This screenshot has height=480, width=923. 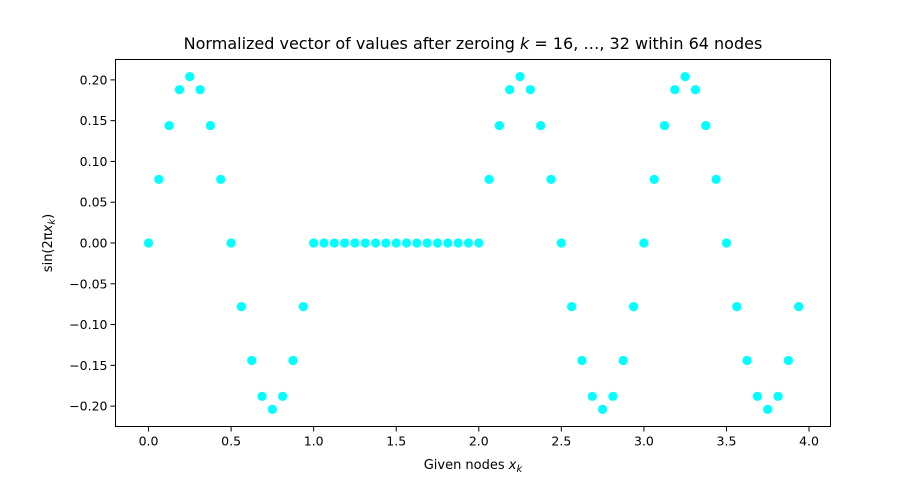 I want to click on x-axis: 0.0 0.5 1.0 1.5 2.0 2.5 3.0 3.5 4.0, so click(x=479, y=437).